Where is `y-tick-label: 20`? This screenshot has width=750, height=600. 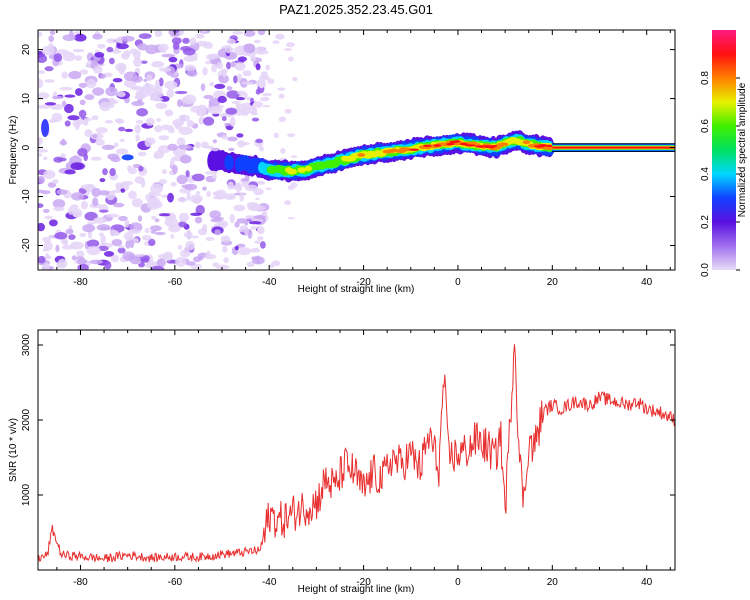 y-tick-label: 20 is located at coordinates (26, 50).